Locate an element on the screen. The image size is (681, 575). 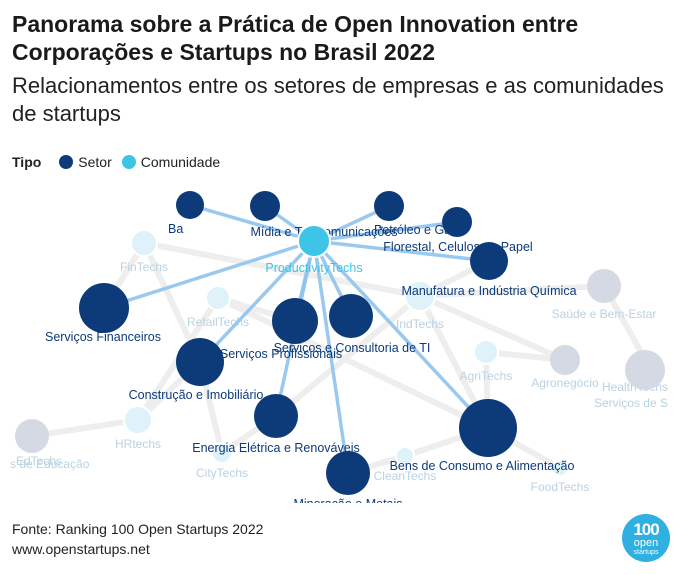
node-mineracao is located at coordinates (348, 473).